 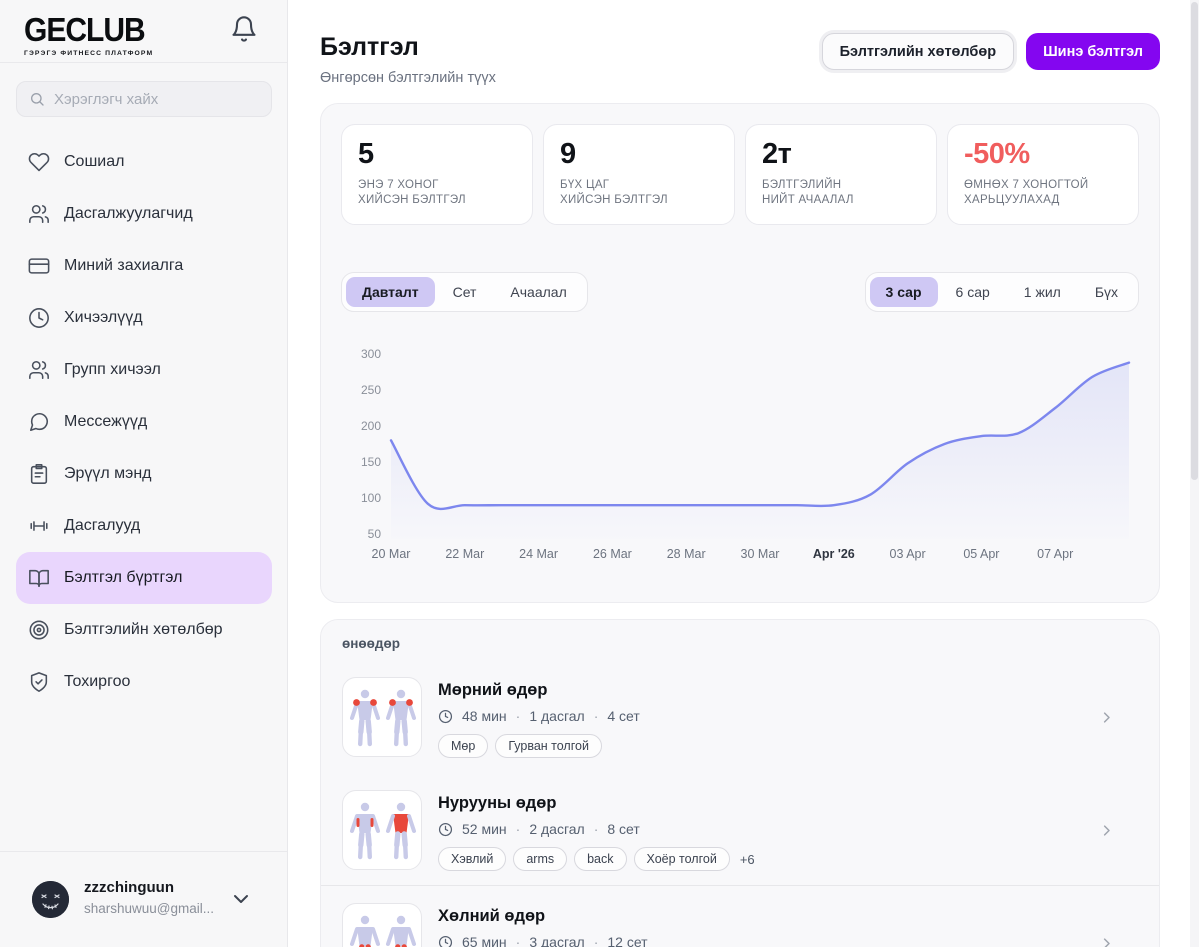 I want to click on svg-text: 26 Mar, so click(x=612, y=554).